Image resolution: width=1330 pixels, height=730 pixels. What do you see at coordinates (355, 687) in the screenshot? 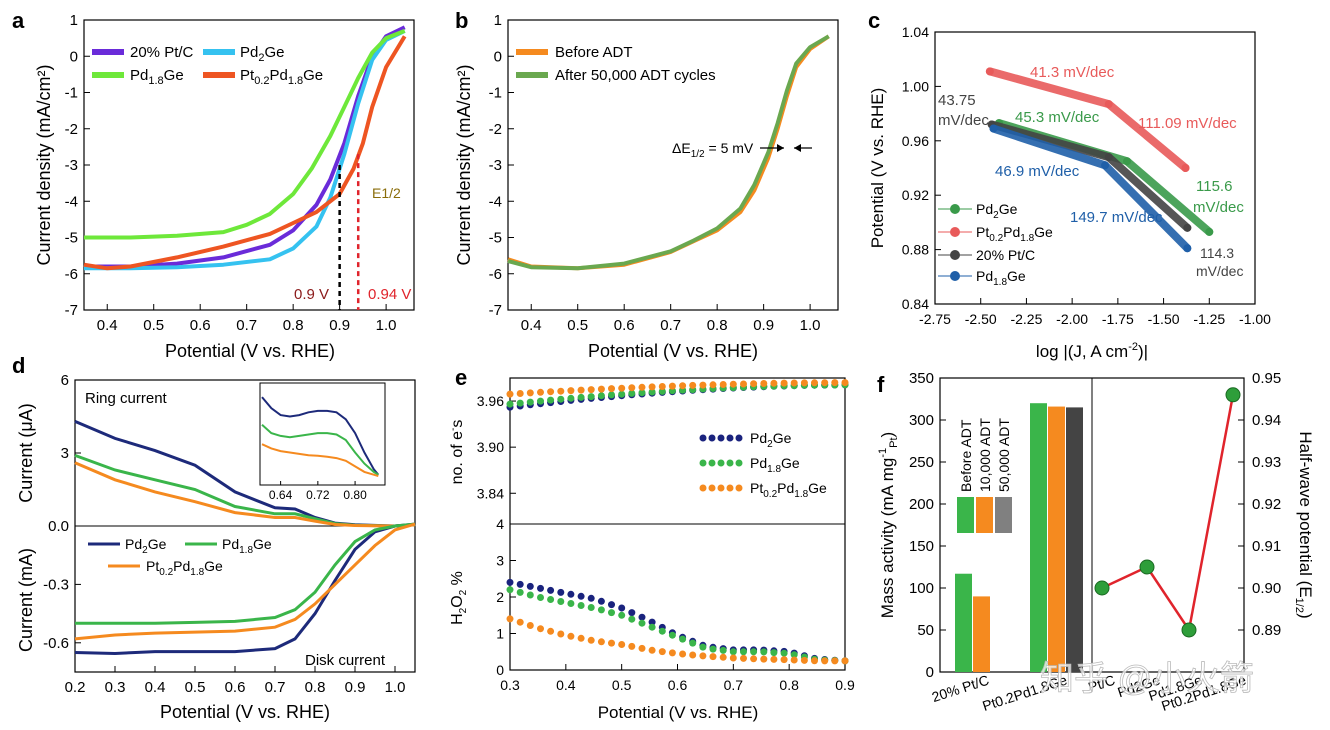
I see `d-x-ticklabel-7: 0.9` at bounding box center [355, 687].